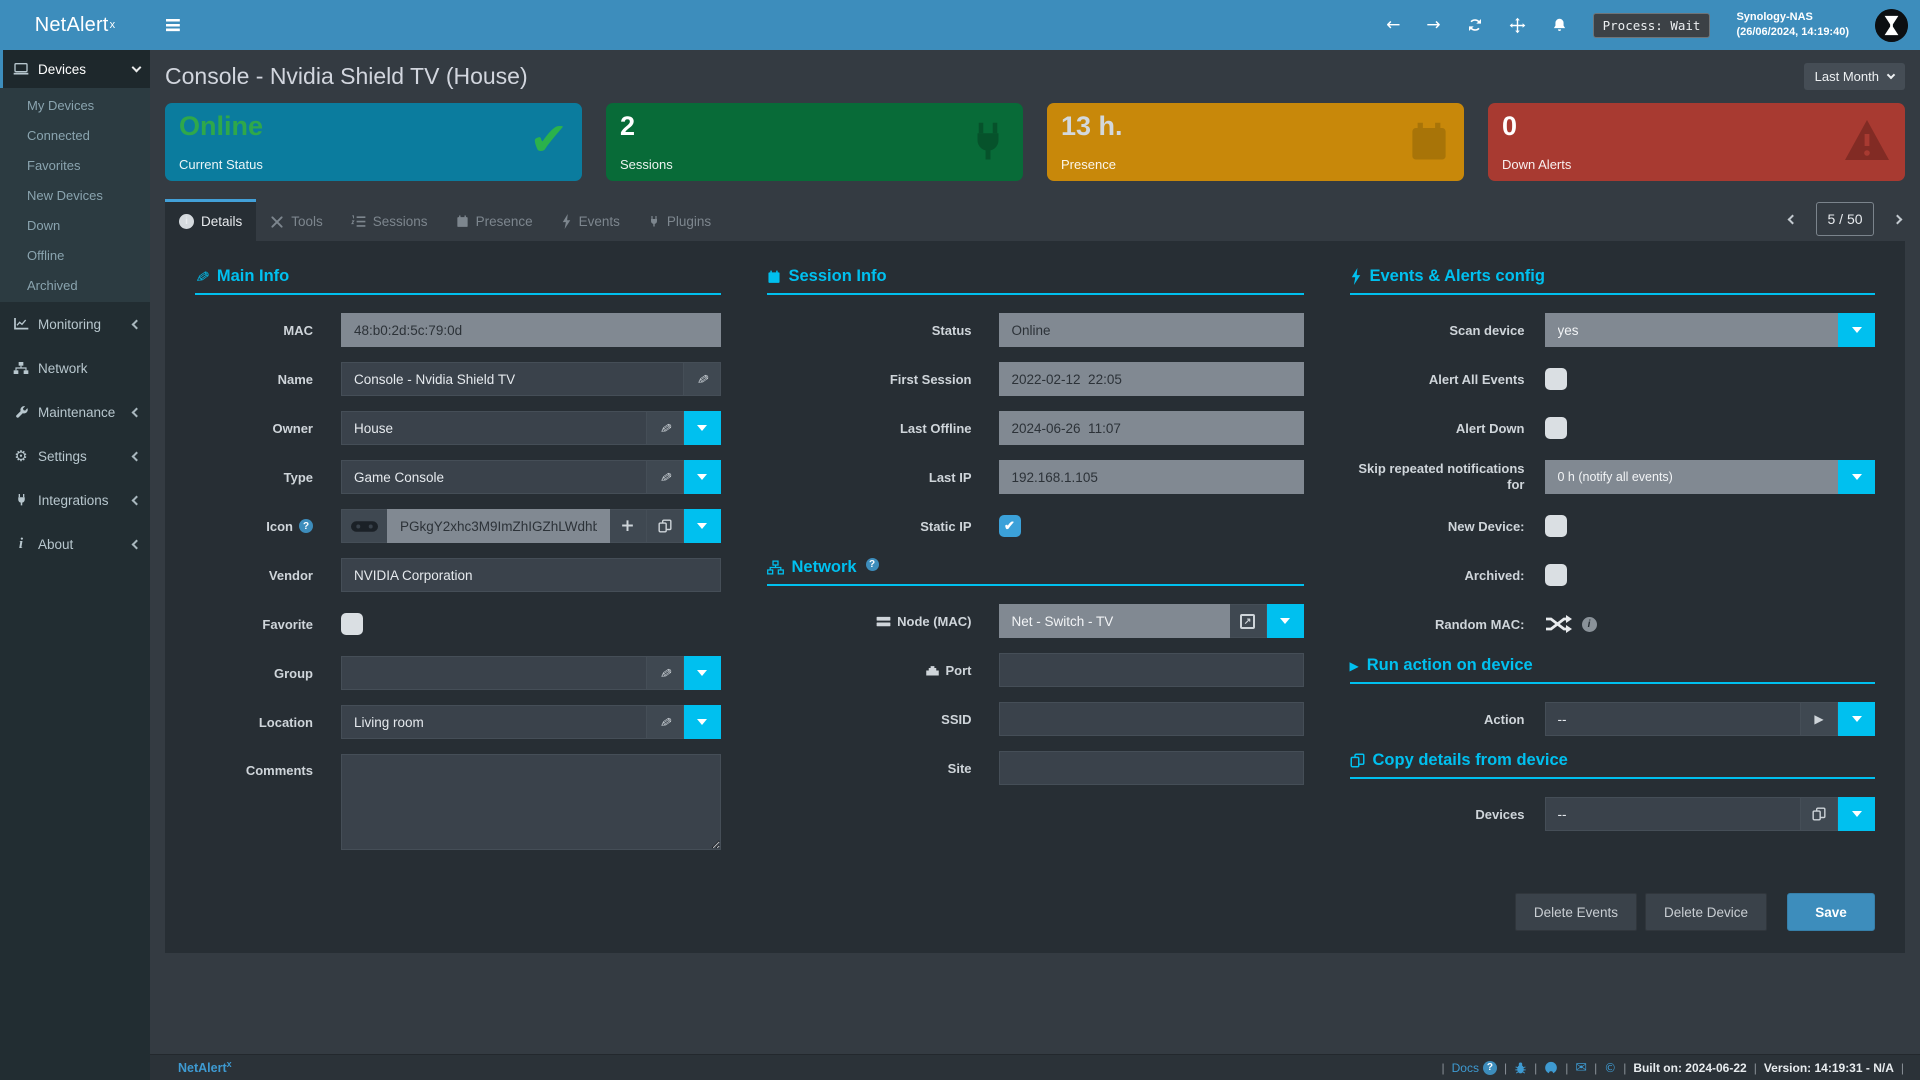 This screenshot has height=1080, width=1920. Describe the element at coordinates (702, 428) in the screenshot. I see `owner-dropdown-button` at that location.